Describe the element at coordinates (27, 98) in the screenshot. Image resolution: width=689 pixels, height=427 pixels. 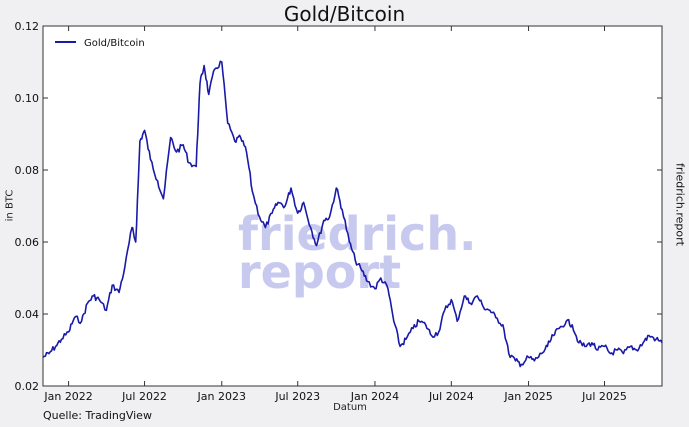
I see `y-tick-label: 0.10` at that location.